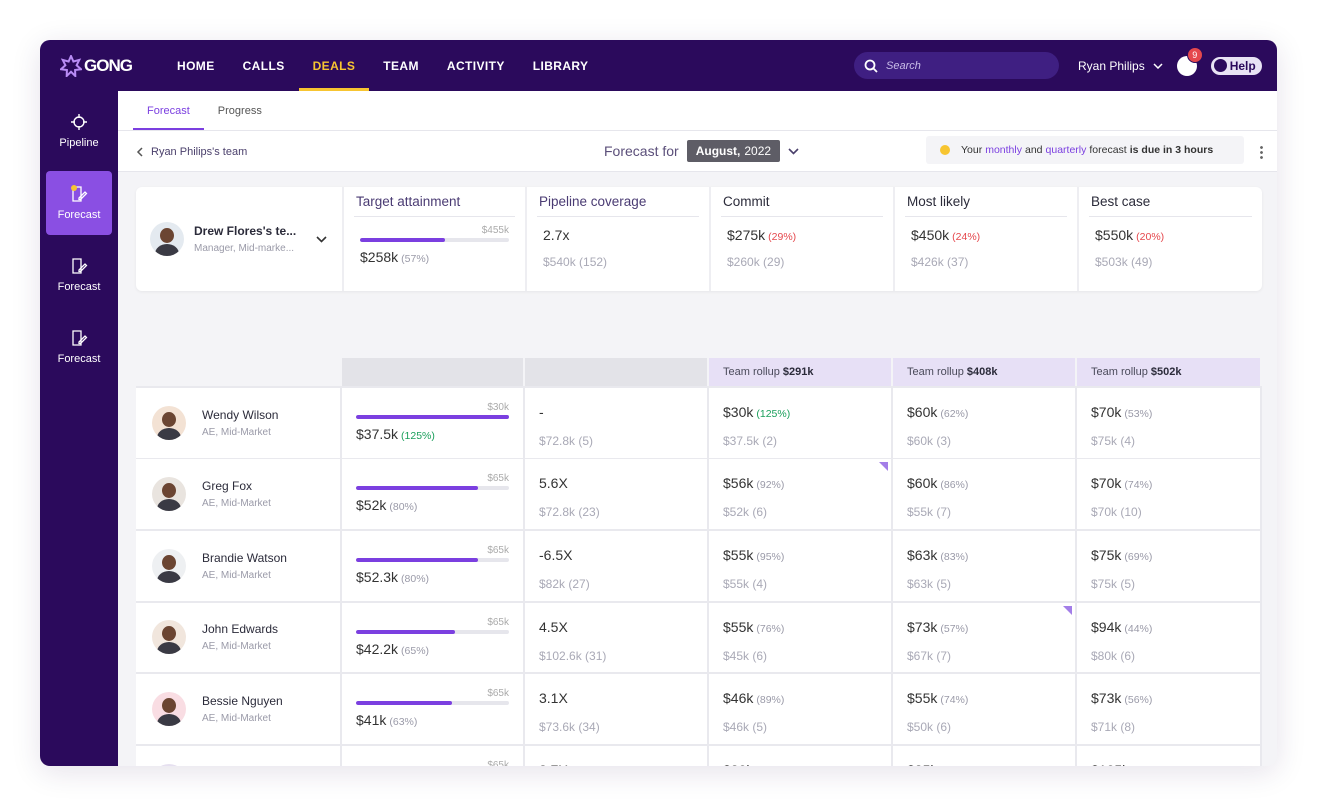 The width and height of the screenshot is (1317, 806). What do you see at coordinates (733, 151) in the screenshot?
I see `period-box: August, 2022` at bounding box center [733, 151].